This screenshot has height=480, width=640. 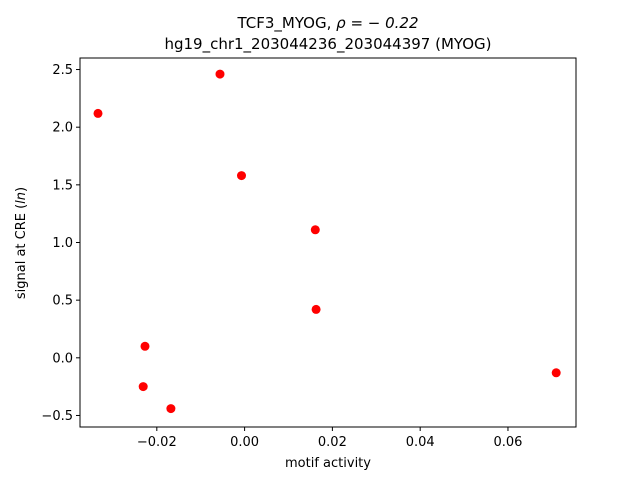 I want to click on chart-title-line2: hg19_chr1_203044236_203044397 (MYOG), so click(x=327, y=44).